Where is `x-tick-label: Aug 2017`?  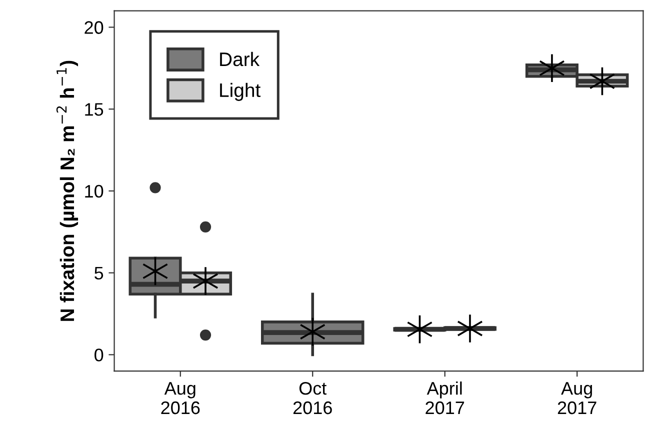 x-tick-label: Aug 2017 is located at coordinates (577, 398).